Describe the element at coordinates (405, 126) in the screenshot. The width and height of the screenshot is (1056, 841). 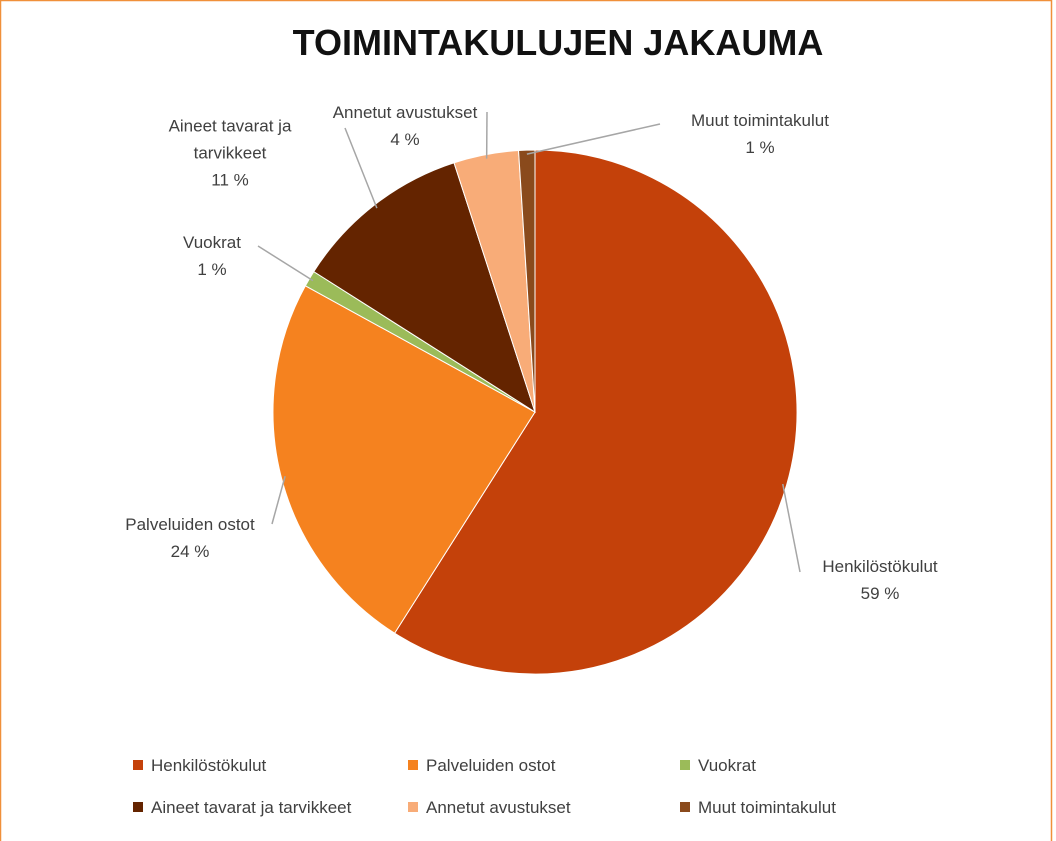
I see `data-label: Annetut avustukset 4 %` at that location.